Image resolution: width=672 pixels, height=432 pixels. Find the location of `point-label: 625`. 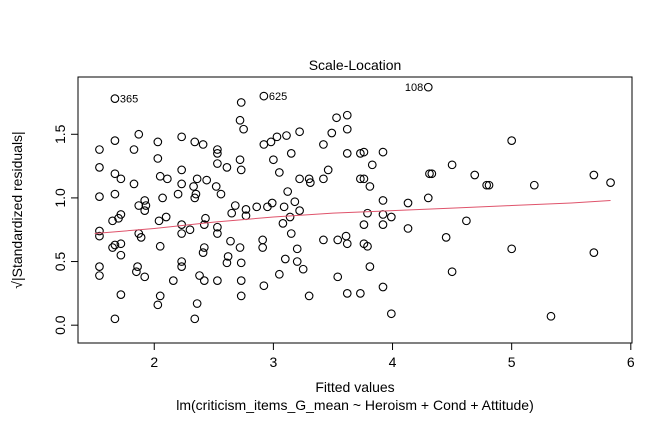

point-label: 625 is located at coordinates (278, 97).